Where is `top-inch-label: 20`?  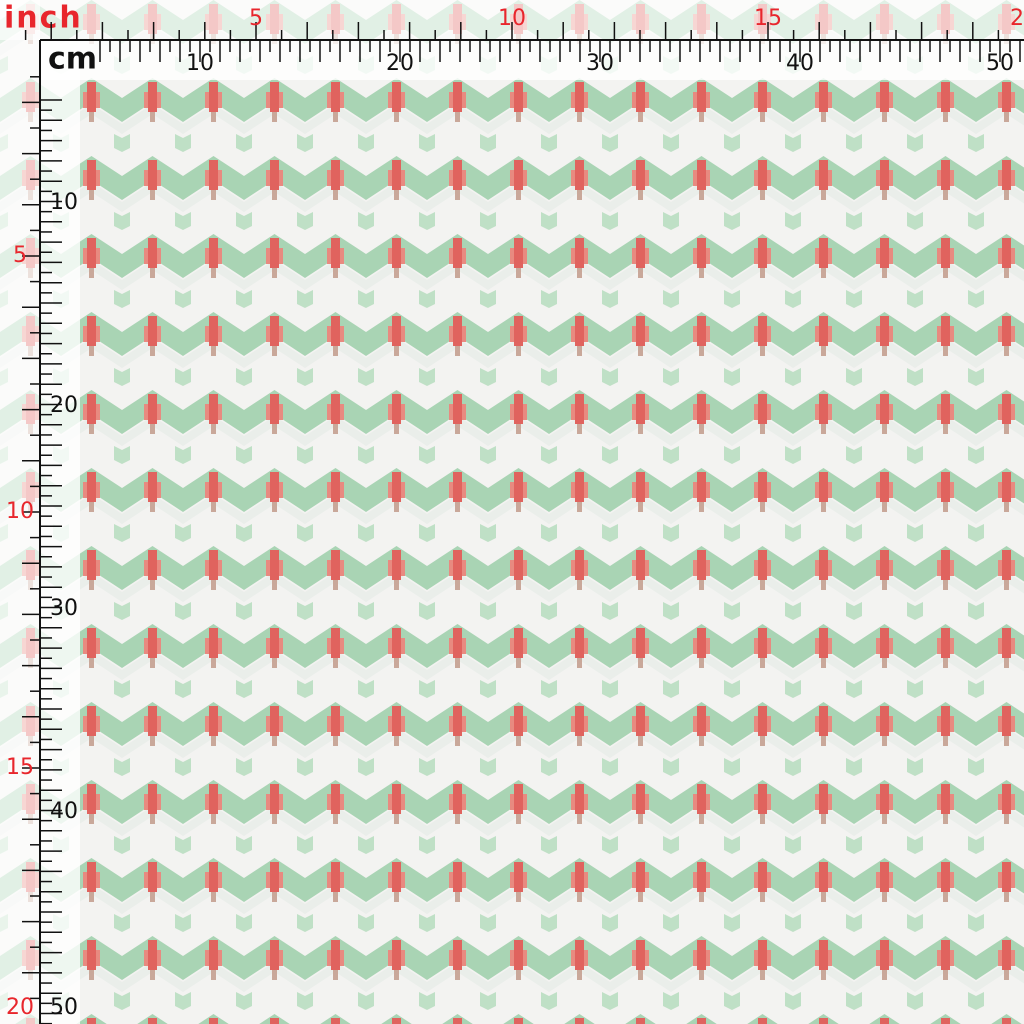 top-inch-label: 20 is located at coordinates (1017, 18).